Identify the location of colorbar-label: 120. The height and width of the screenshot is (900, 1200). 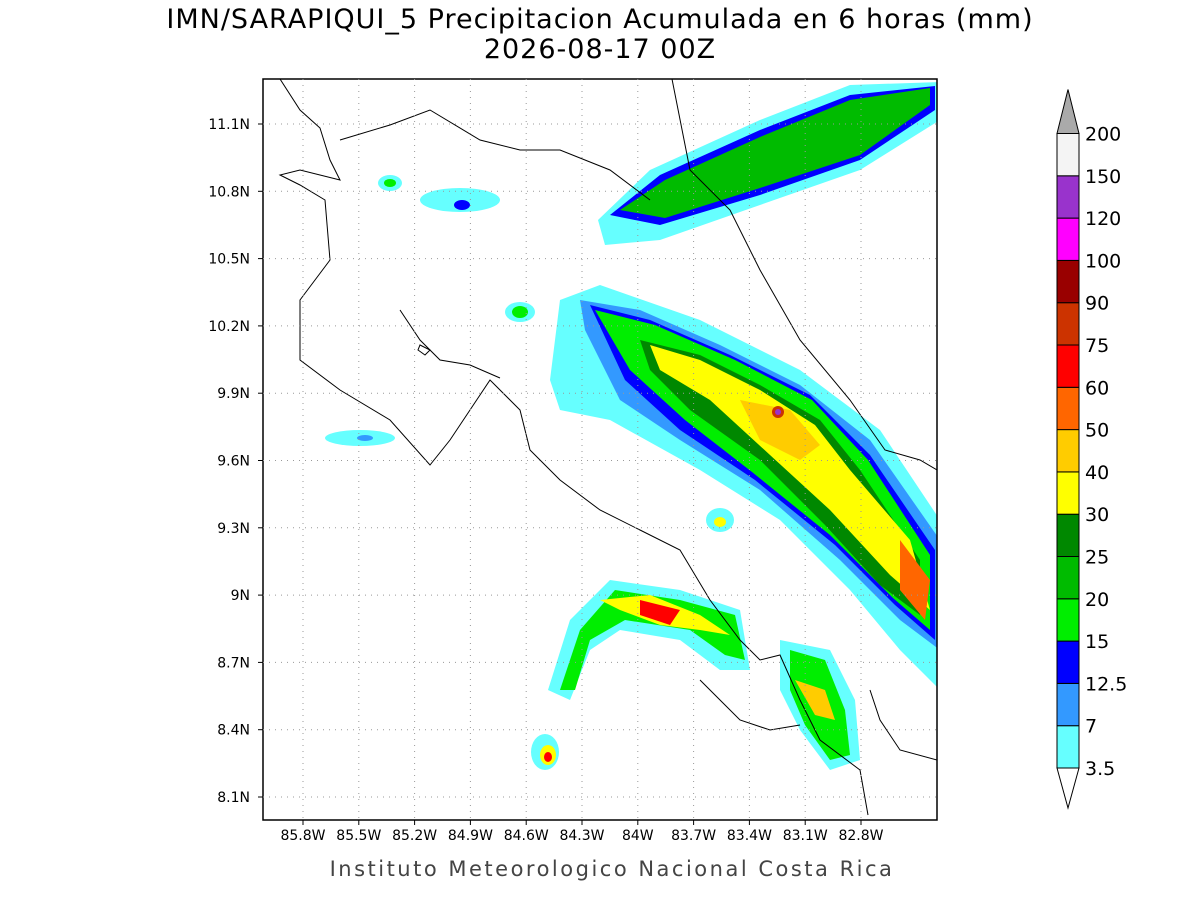
(1103, 219).